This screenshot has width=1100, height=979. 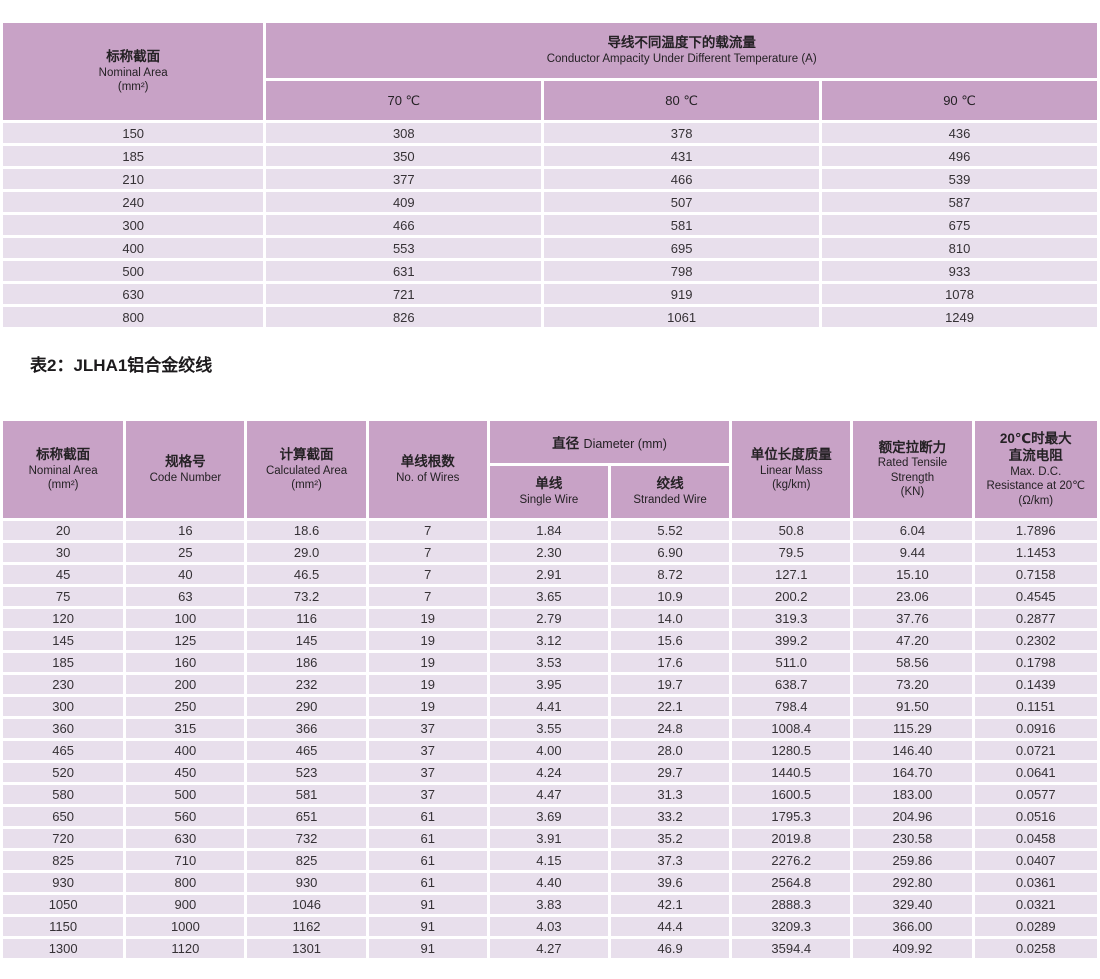 What do you see at coordinates (791, 926) in the screenshot?
I see `cell: 3209.3` at bounding box center [791, 926].